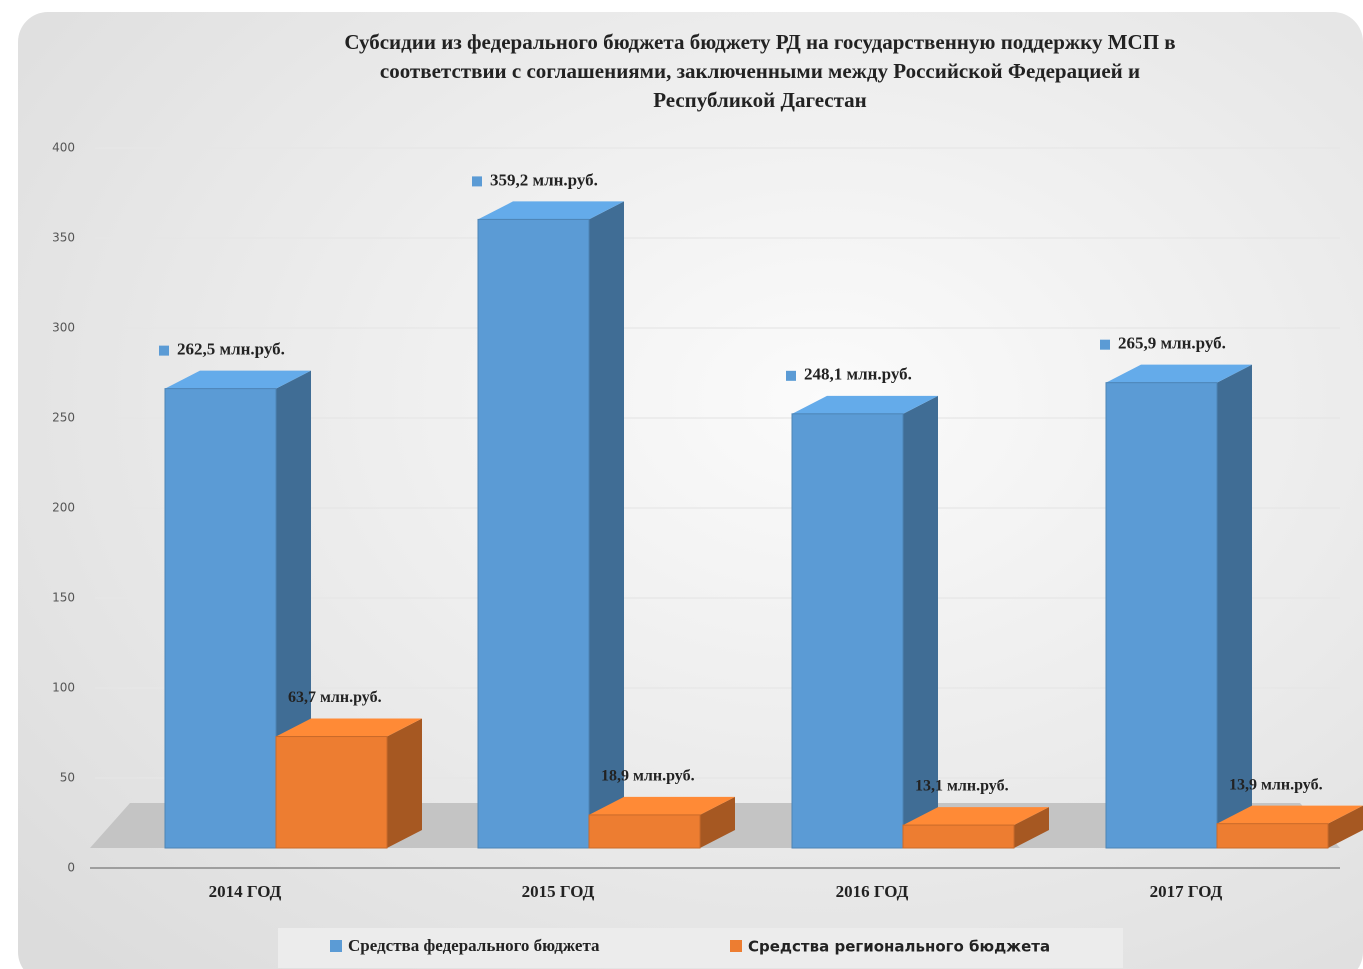  Describe the element at coordinates (899, 947) in the screenshot. I see `legend-label: Средства регионального бюджета` at that location.